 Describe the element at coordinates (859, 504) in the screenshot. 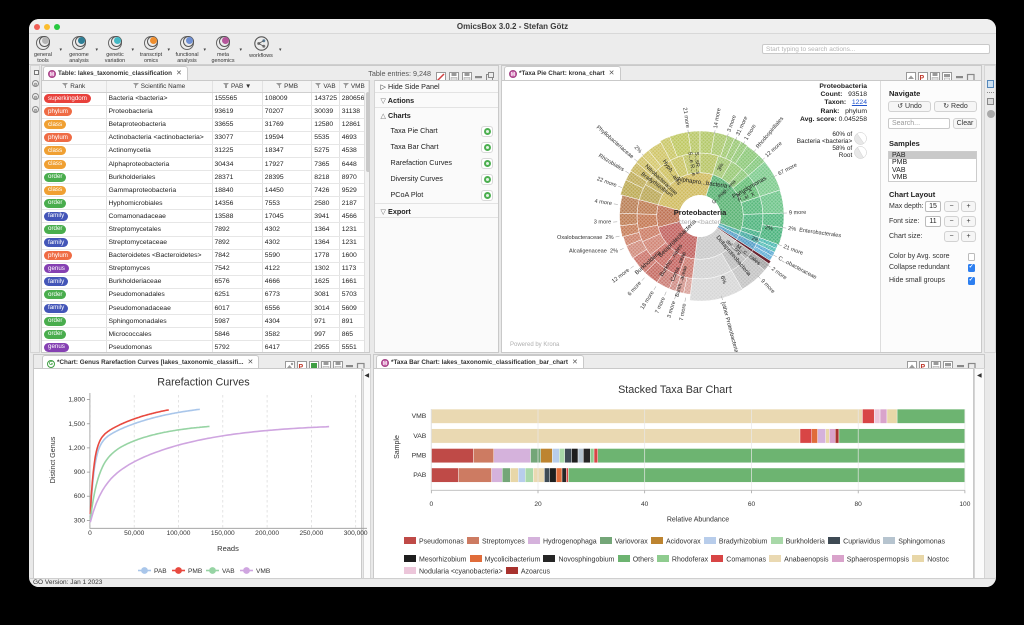

I see `svg-text: 80` at that location.